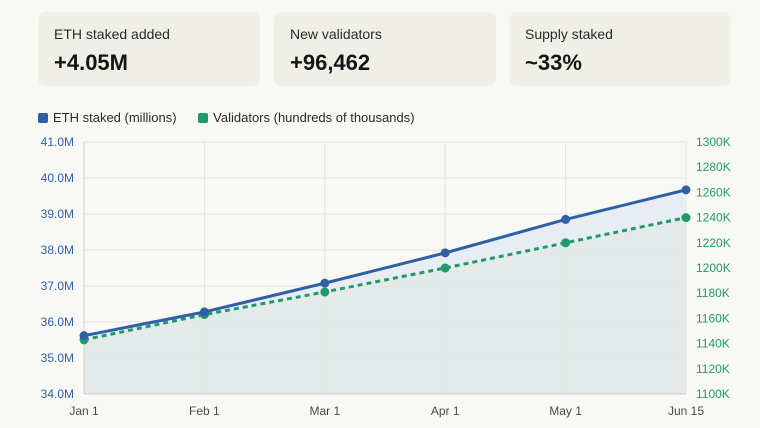  I want to click on legend-label-eth: ETH staked (millions), so click(115, 117).